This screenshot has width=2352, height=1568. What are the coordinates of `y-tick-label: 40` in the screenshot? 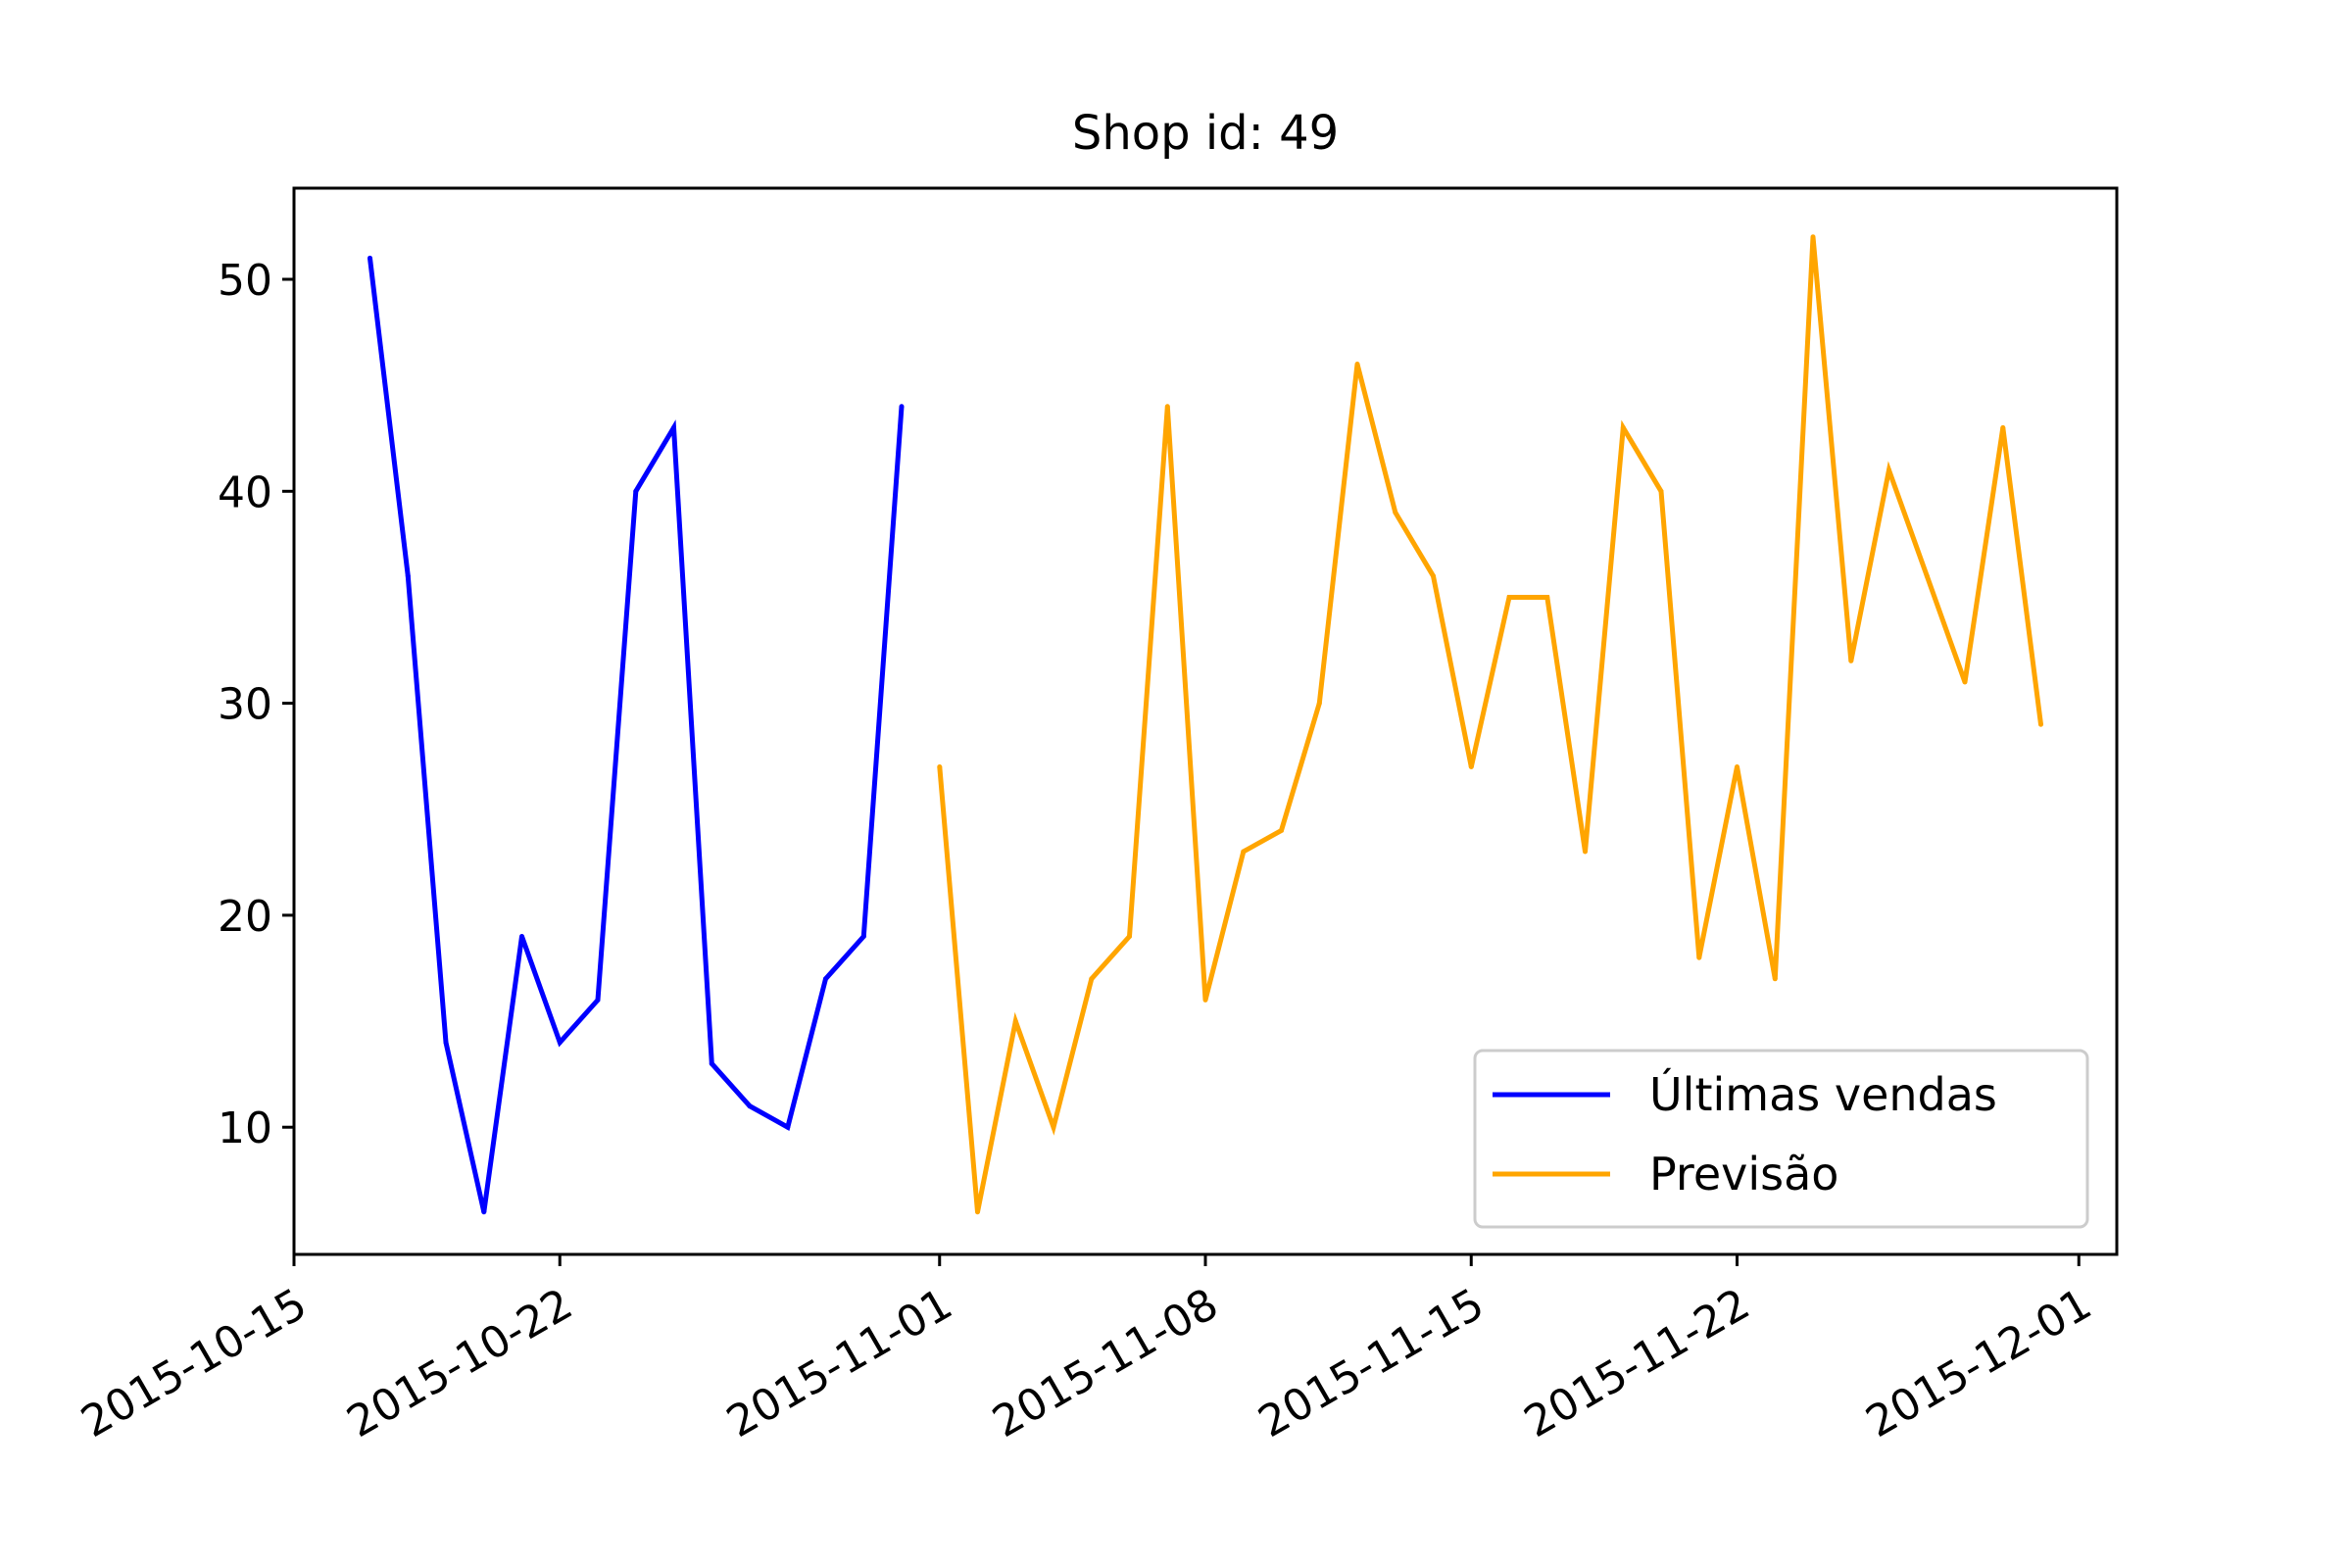 It's located at (245, 492).